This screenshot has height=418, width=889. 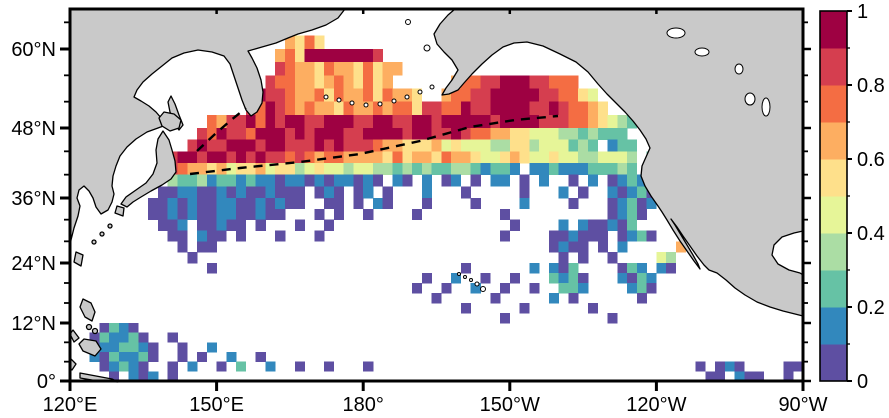 What do you see at coordinates (170, 121) in the screenshot?
I see `land-hokkaido` at bounding box center [170, 121].